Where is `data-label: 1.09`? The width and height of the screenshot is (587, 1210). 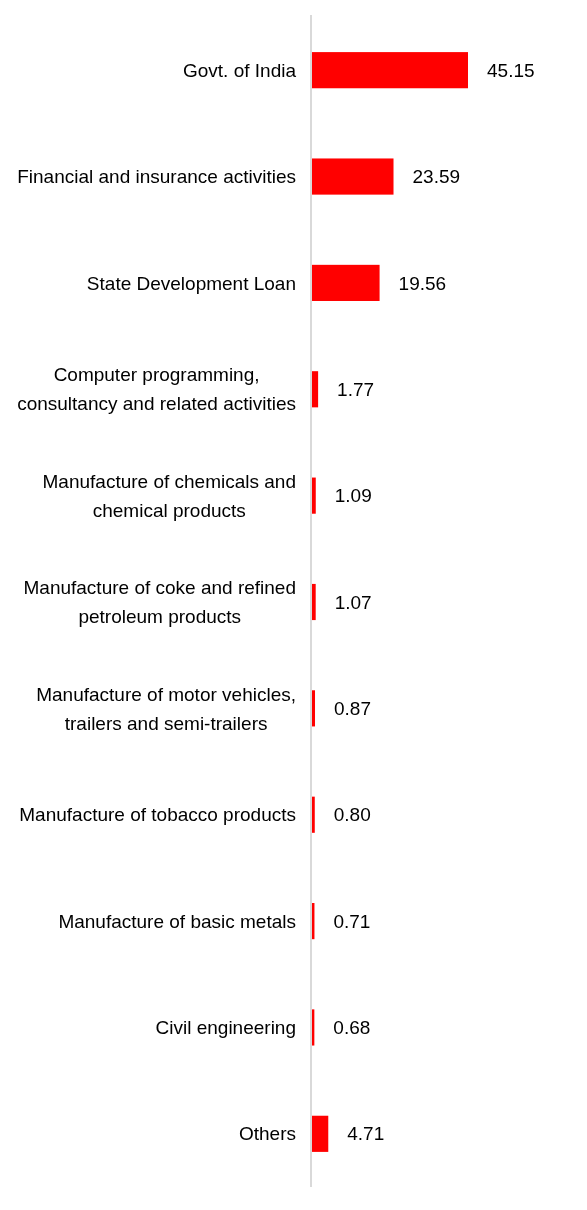
data-label: 1.09 is located at coordinates (353, 496).